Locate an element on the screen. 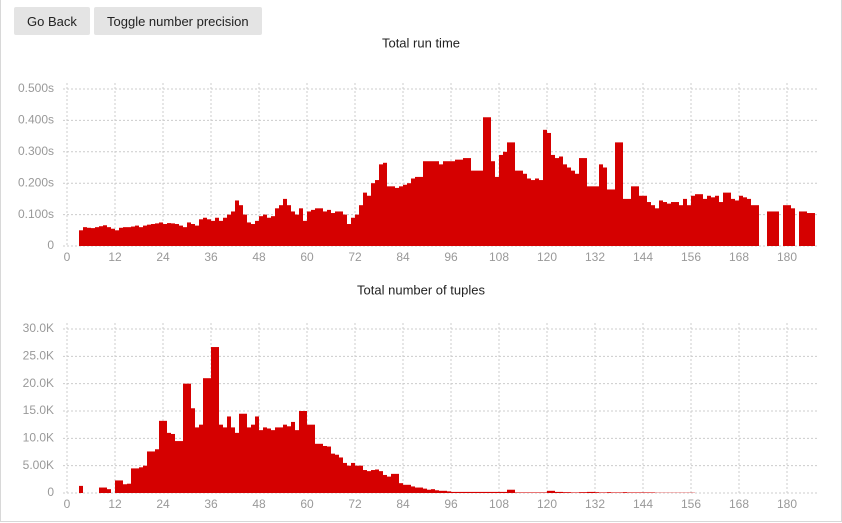  y-tick-label: 5.00K is located at coordinates (38, 465).